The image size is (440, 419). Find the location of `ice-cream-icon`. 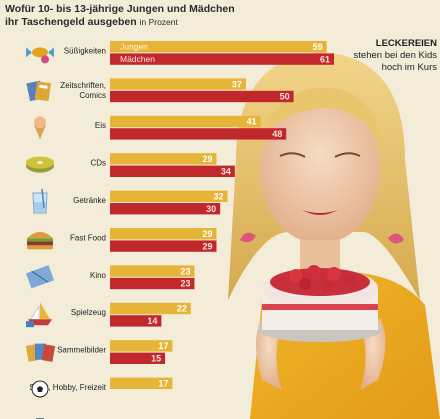

ice-cream-icon is located at coordinates (40, 128).